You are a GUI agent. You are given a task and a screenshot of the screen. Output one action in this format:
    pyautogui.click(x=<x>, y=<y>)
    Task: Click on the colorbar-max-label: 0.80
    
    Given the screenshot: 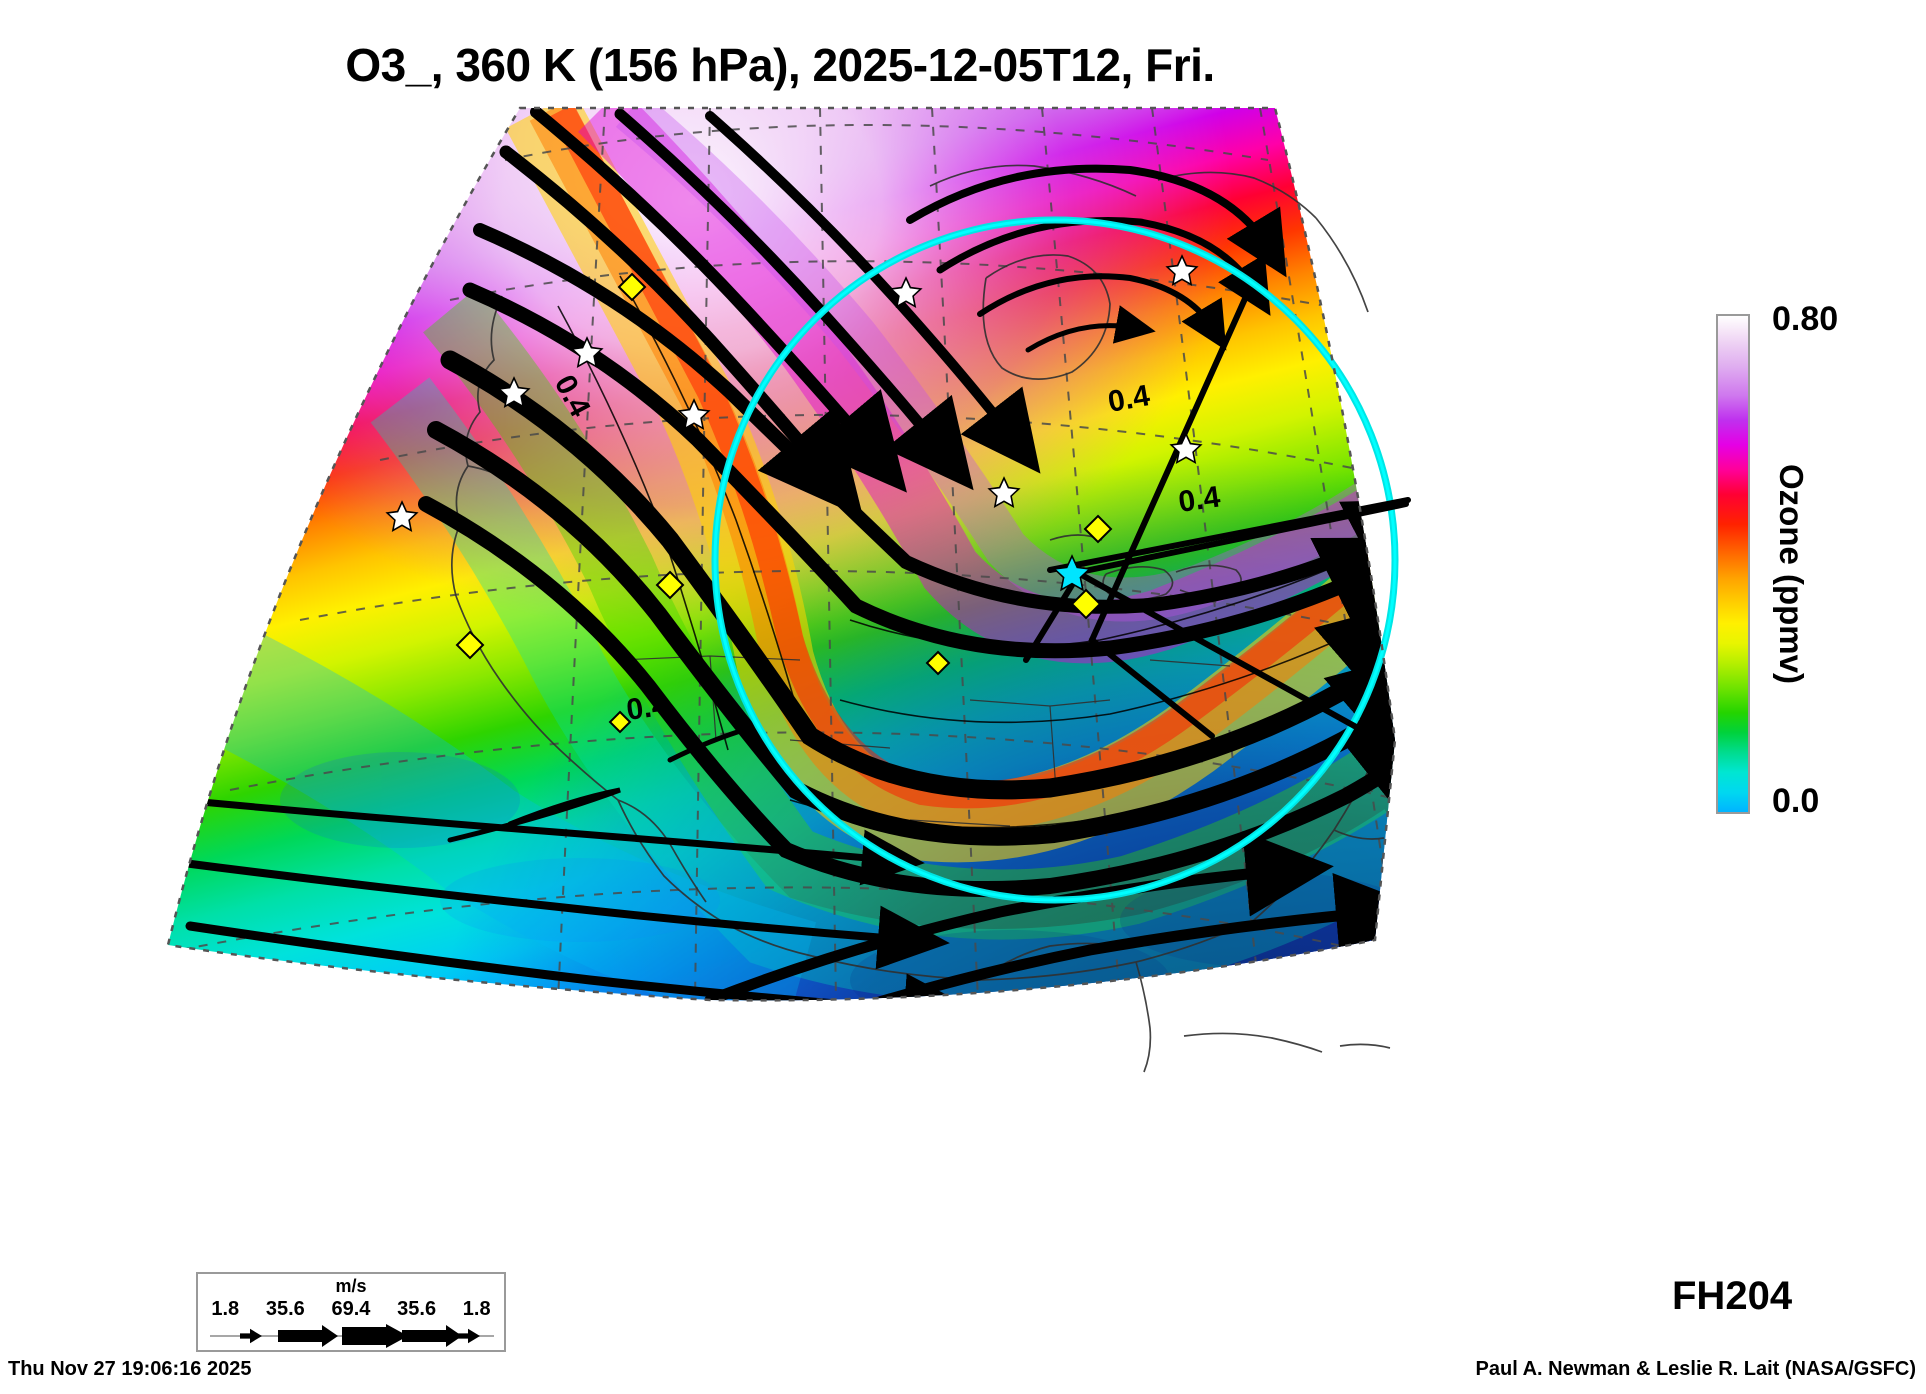 What is the action you would take?
    pyautogui.click(x=1805, y=319)
    